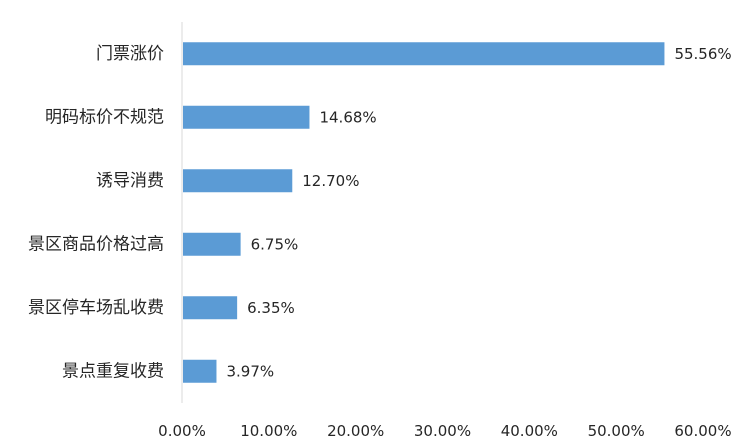 The height and width of the screenshot is (447, 751). What do you see at coordinates (330, 181) in the screenshot?
I see `value-label: 12.70%` at bounding box center [330, 181].